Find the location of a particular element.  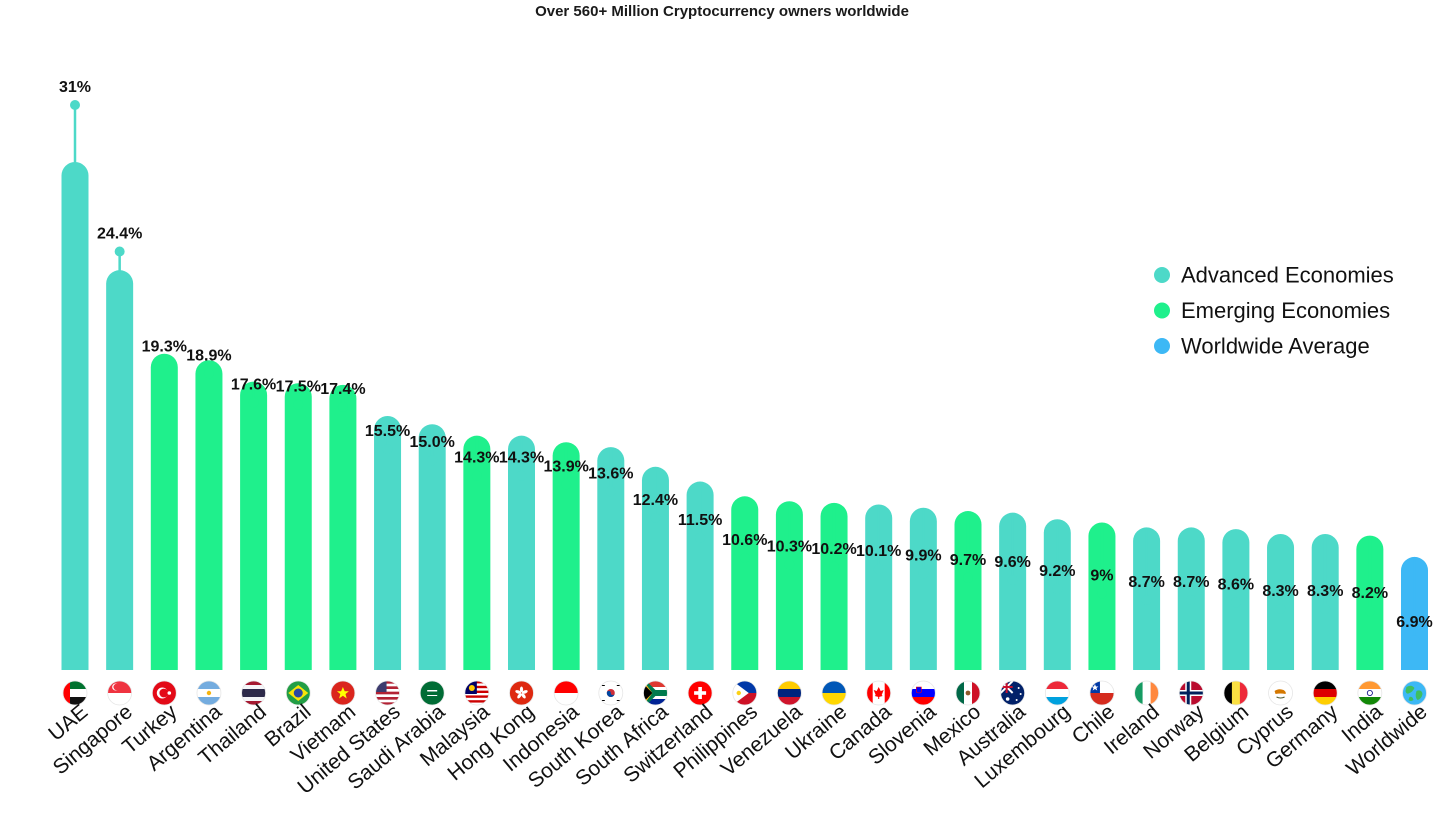

ukraine-flag-icon is located at coordinates (834, 693).